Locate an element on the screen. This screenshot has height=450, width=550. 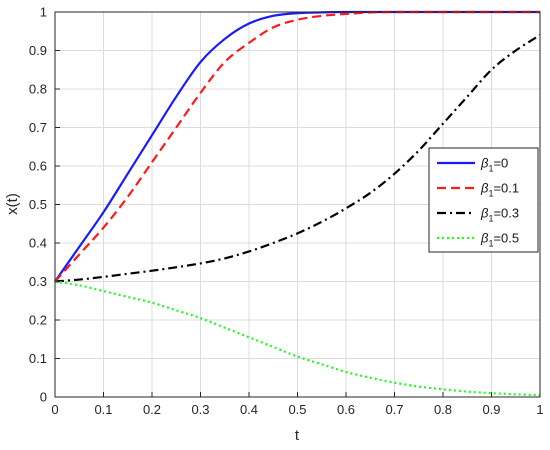
x-axis-ticks: 0 0.1 0.2 0.3 0.4 0.5 0.6 0.7 0.8 0.9 1 is located at coordinates (297, 404).